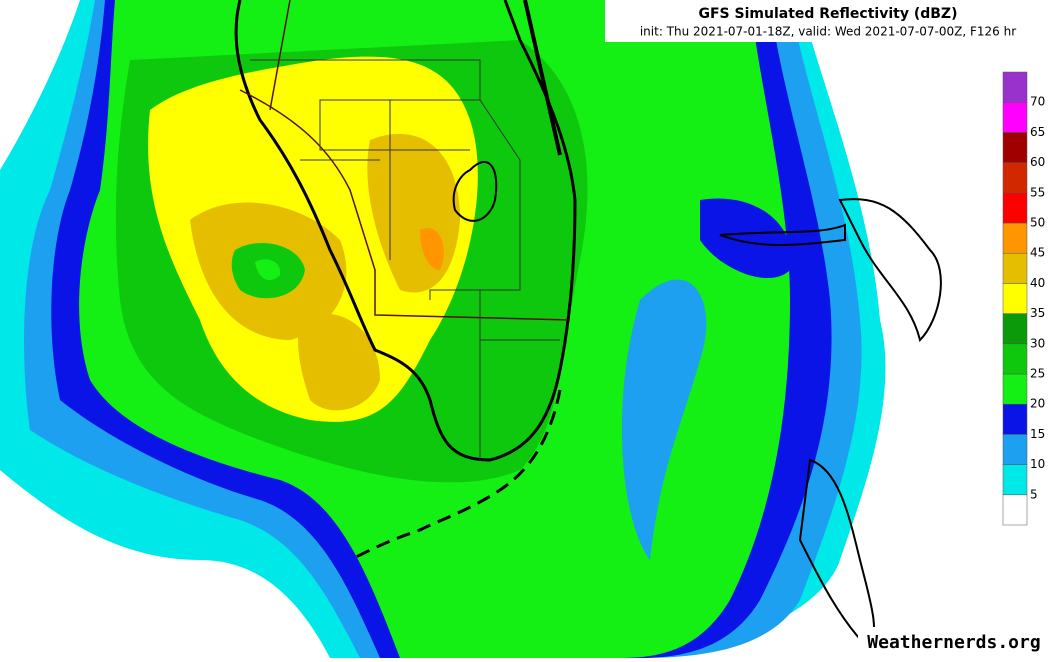 Image resolution: width=1050 pixels, height=662 pixels. Describe the element at coordinates (1037, 162) in the screenshot. I see `colorbar-label: 60` at that location.